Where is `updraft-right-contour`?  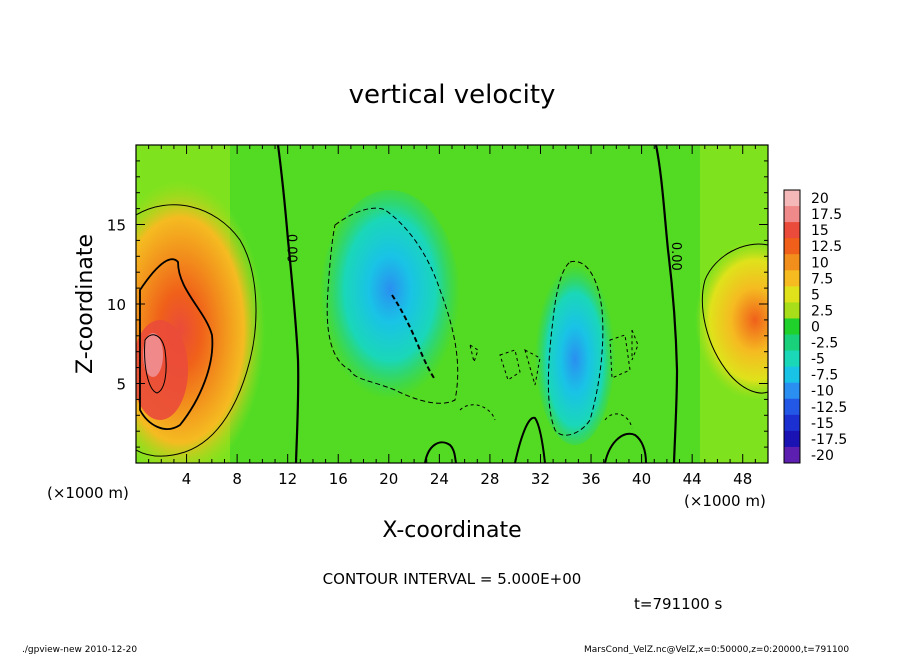
updraft-right-contour is located at coordinates (734, 318).